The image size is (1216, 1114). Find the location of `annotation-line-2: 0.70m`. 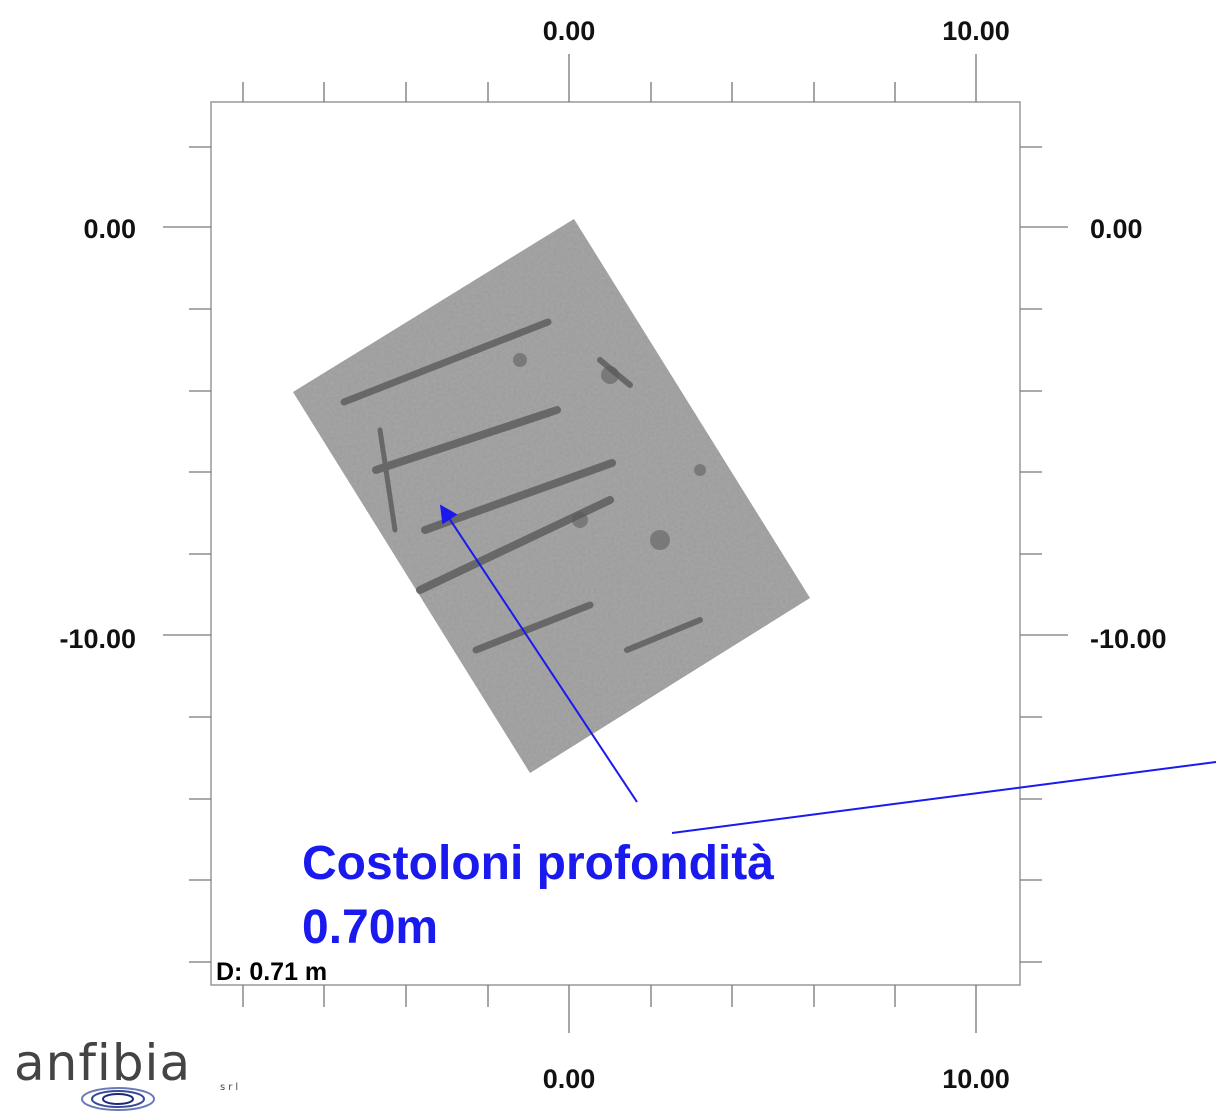

annotation-line-2: 0.70m is located at coordinates (370, 927).